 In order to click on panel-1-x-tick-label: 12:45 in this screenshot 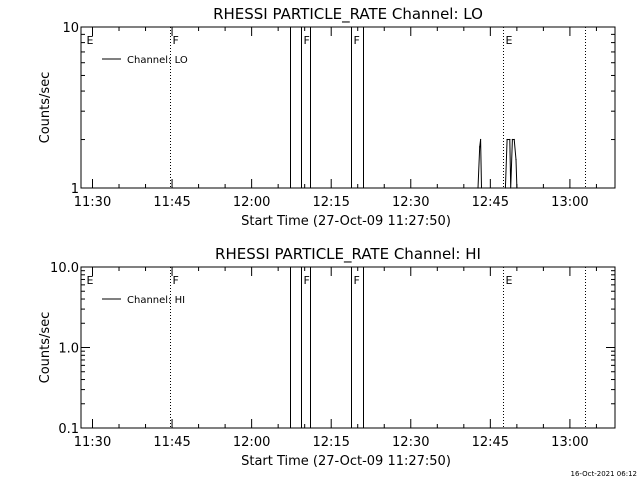, I will do `click(490, 202)`.